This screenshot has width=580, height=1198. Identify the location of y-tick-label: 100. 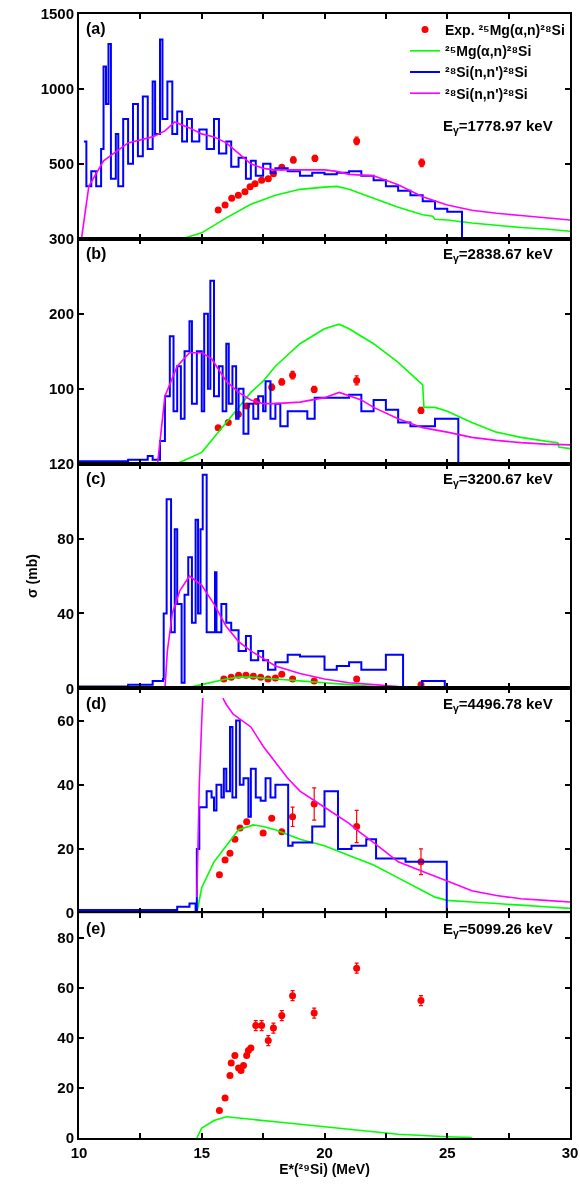
(61, 388).